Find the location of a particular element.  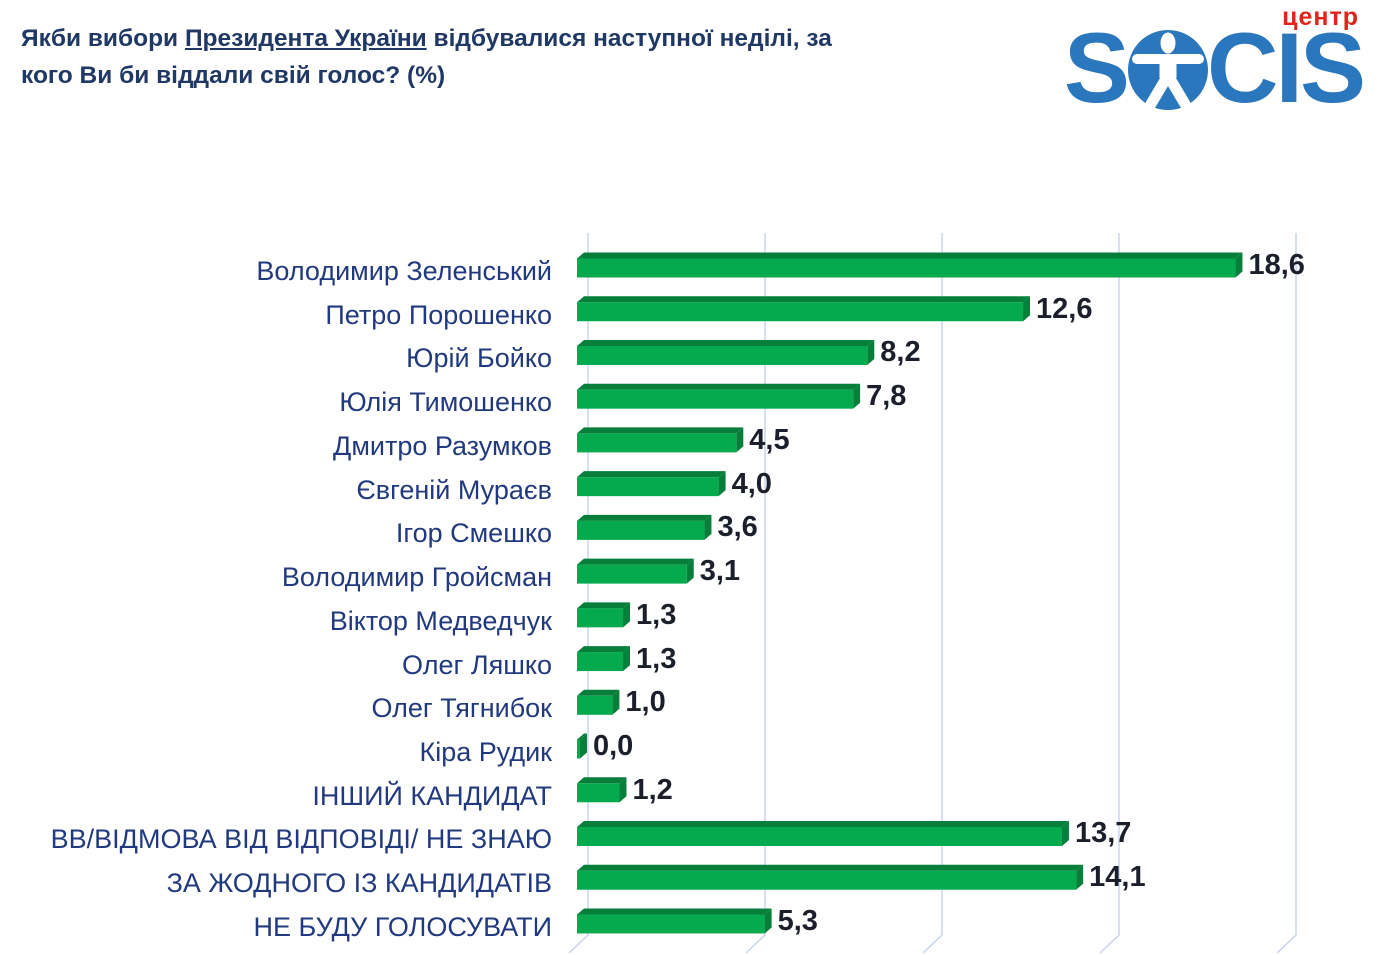

value-label: 14,1 is located at coordinates (1117, 877).